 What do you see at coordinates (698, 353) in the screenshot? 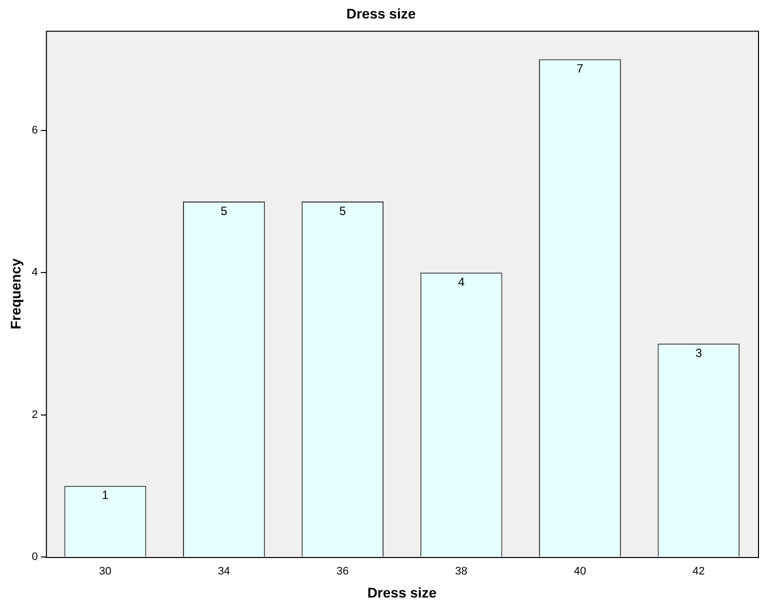
I see `data-label: 3` at bounding box center [698, 353].